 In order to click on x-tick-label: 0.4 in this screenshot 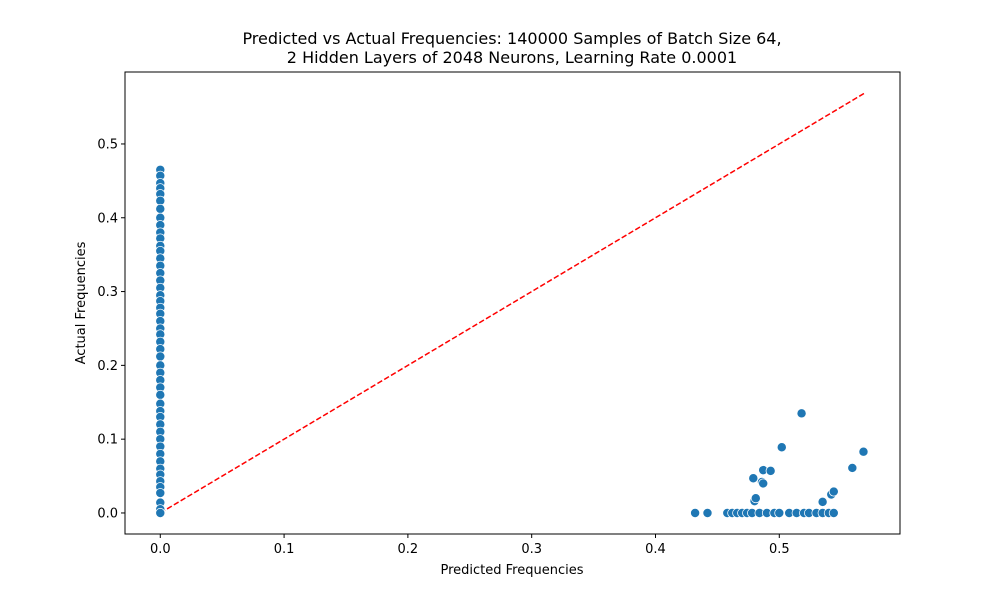, I will do `click(655, 549)`.